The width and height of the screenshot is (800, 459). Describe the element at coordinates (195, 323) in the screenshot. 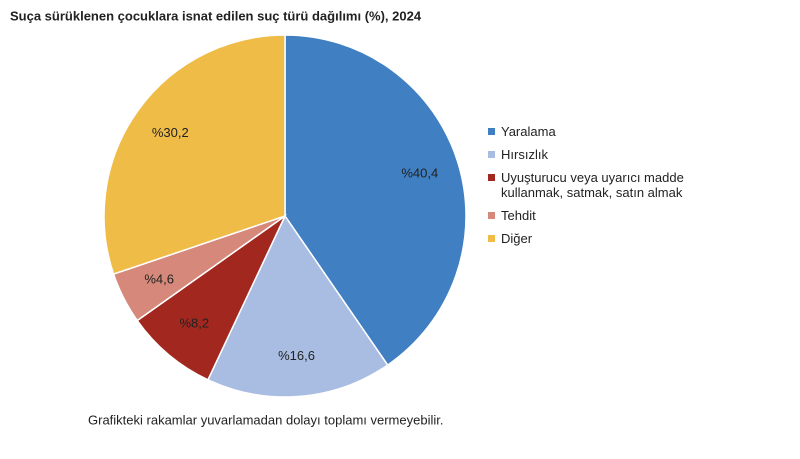

I see `data-label: %8,2` at that location.